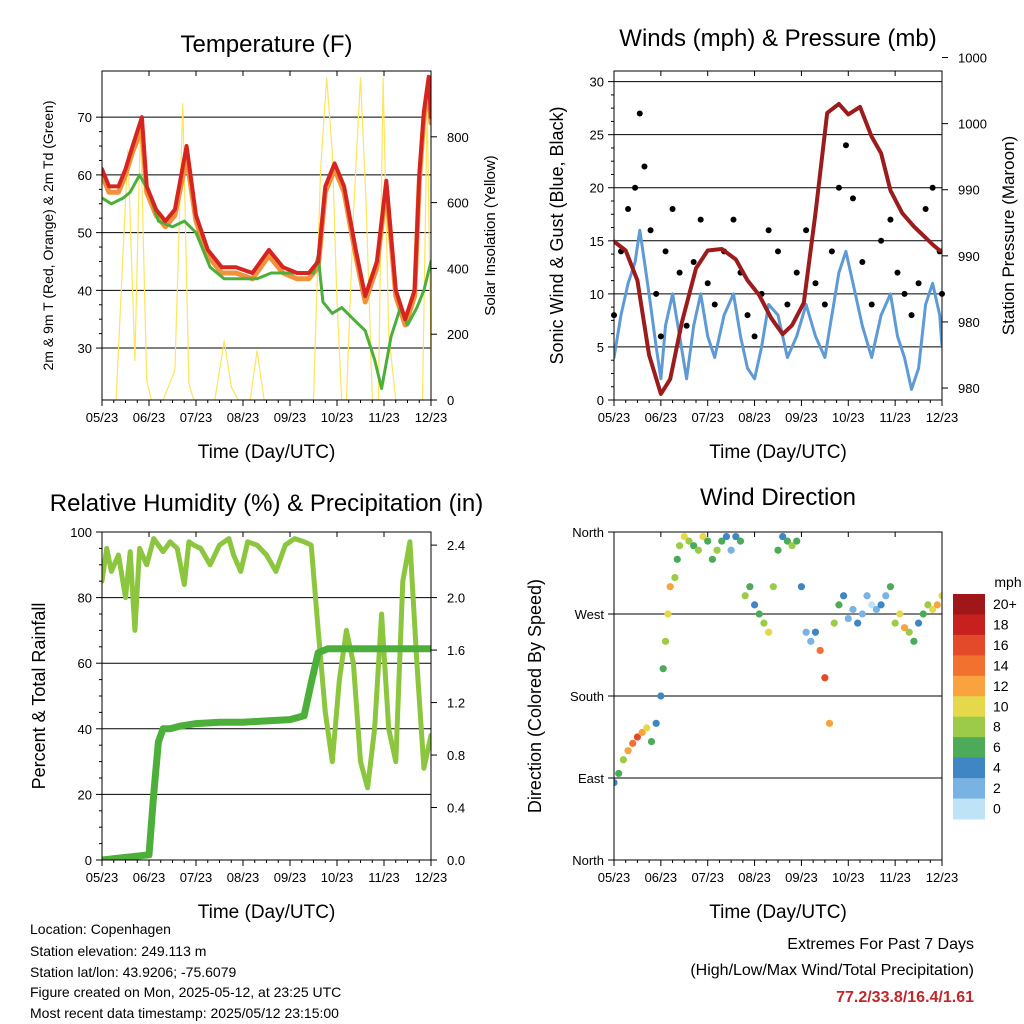 The height and width of the screenshot is (1024, 1024). What do you see at coordinates (266, 752) in the screenshot?
I see `total-precip-line` at bounding box center [266, 752].